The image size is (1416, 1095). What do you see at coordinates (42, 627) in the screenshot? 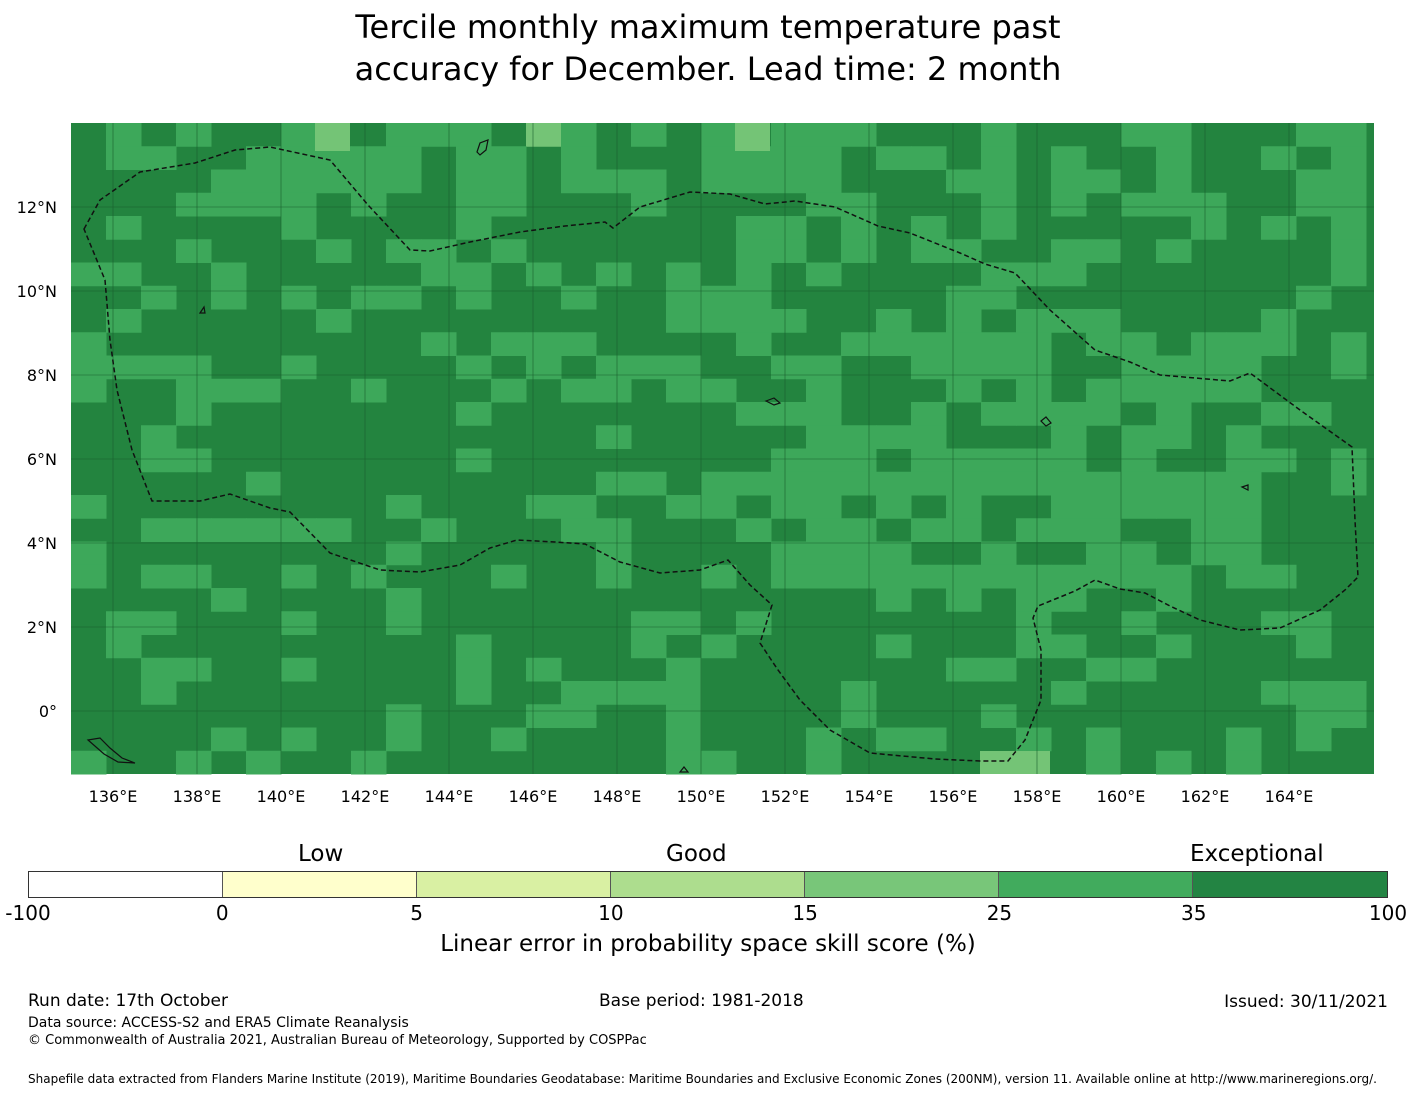
I see `lat-tick-label: 2°N` at bounding box center [42, 627].